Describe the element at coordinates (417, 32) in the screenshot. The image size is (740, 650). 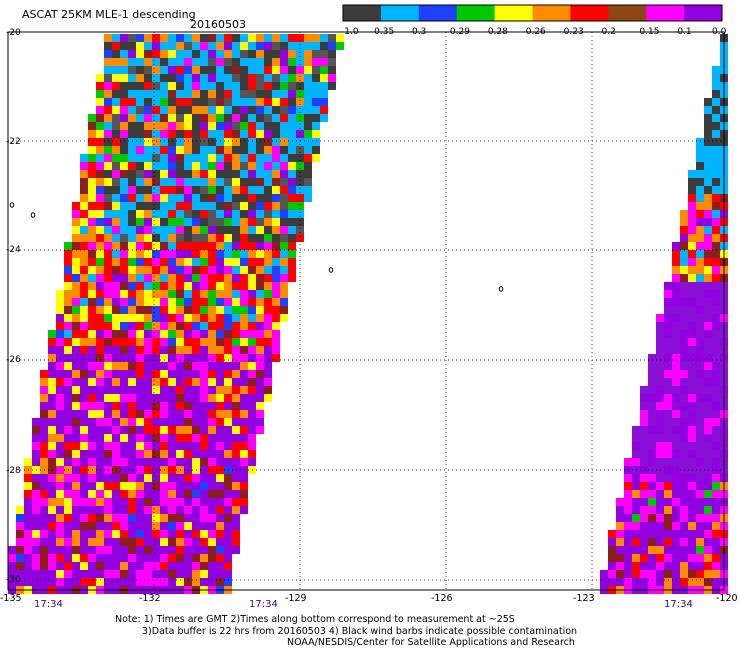
I see `colorbar-tick-label: -0.3` at that location.